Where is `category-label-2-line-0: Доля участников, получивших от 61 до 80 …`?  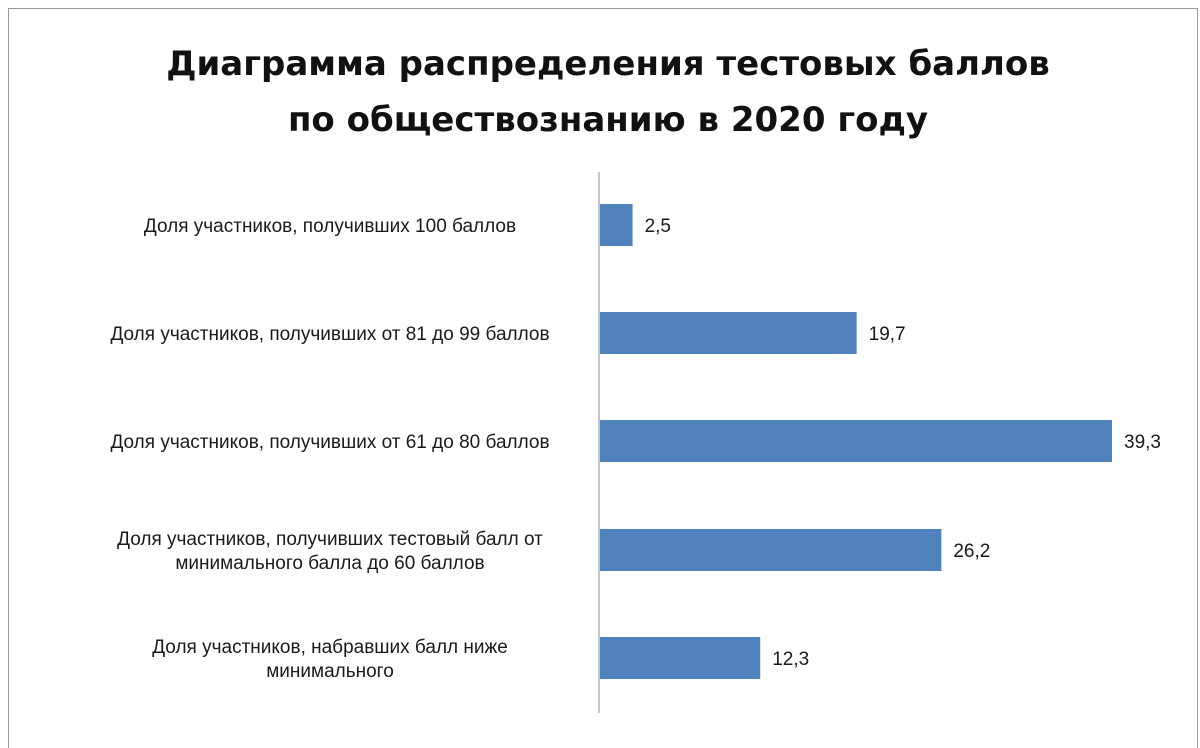
category-label-2-line-0: Доля участников, получивших от 61 до 80 … is located at coordinates (329, 442).